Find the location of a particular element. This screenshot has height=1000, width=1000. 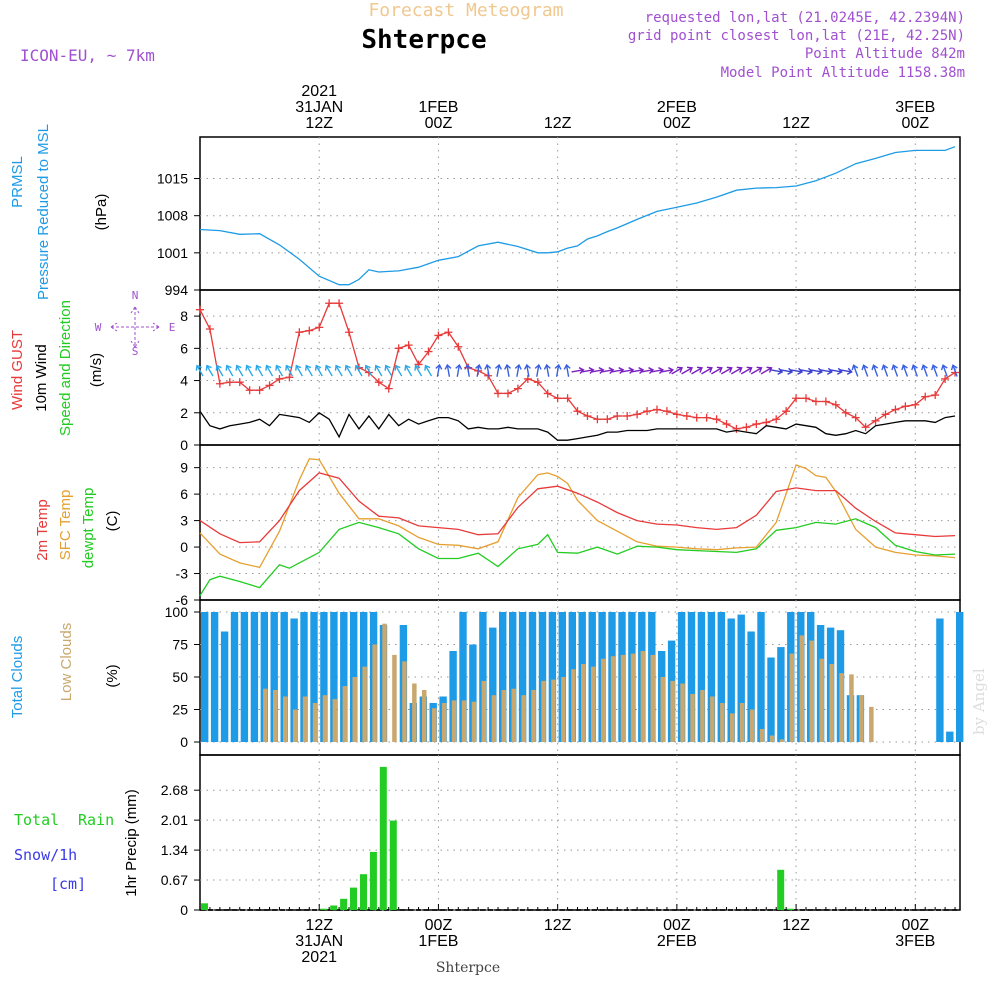

gust-label: Wind GUST is located at coordinates (17, 370).